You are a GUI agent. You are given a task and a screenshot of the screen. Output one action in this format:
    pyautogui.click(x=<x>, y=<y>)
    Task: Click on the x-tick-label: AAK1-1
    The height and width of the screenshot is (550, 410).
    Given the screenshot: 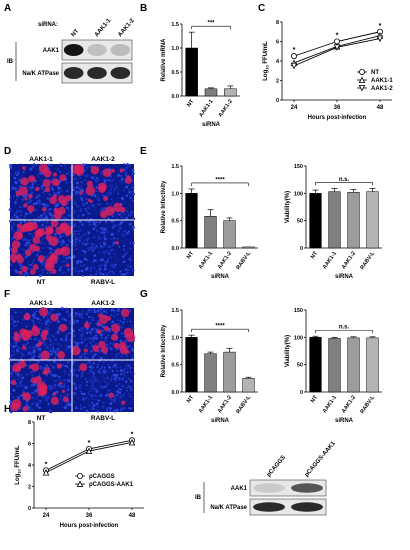 What is the action you would take?
    pyautogui.click(x=330, y=261)
    